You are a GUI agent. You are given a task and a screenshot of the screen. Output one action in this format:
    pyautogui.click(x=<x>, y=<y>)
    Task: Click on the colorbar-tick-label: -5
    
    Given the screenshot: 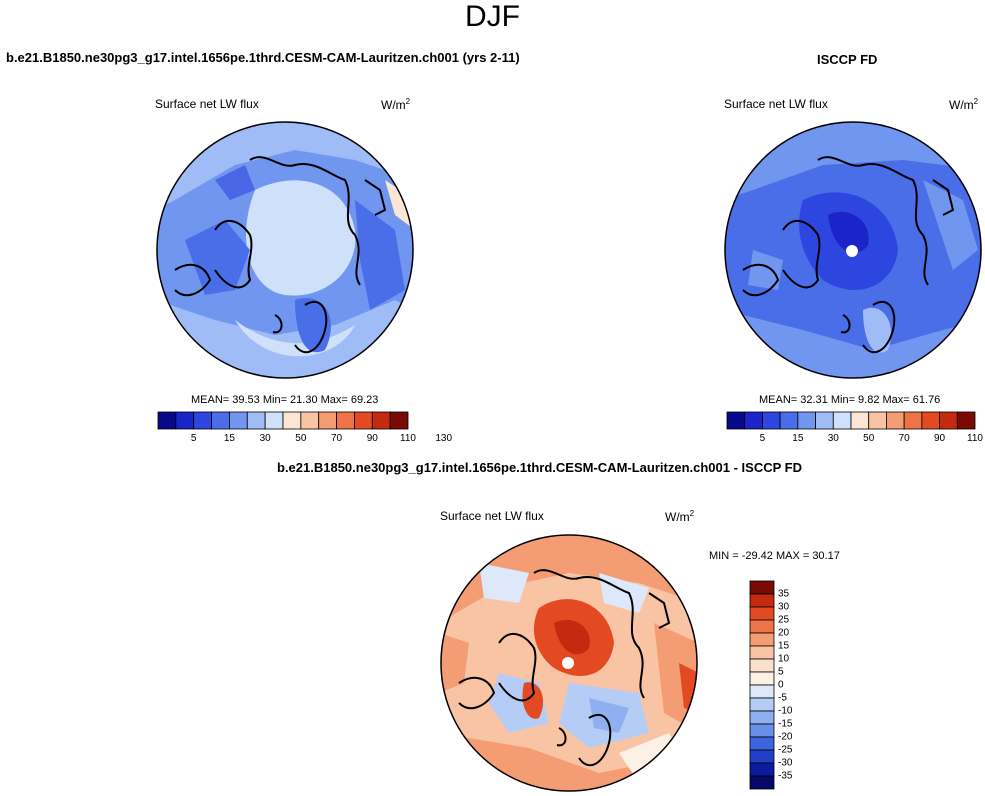 What is the action you would take?
    pyautogui.click(x=782, y=698)
    